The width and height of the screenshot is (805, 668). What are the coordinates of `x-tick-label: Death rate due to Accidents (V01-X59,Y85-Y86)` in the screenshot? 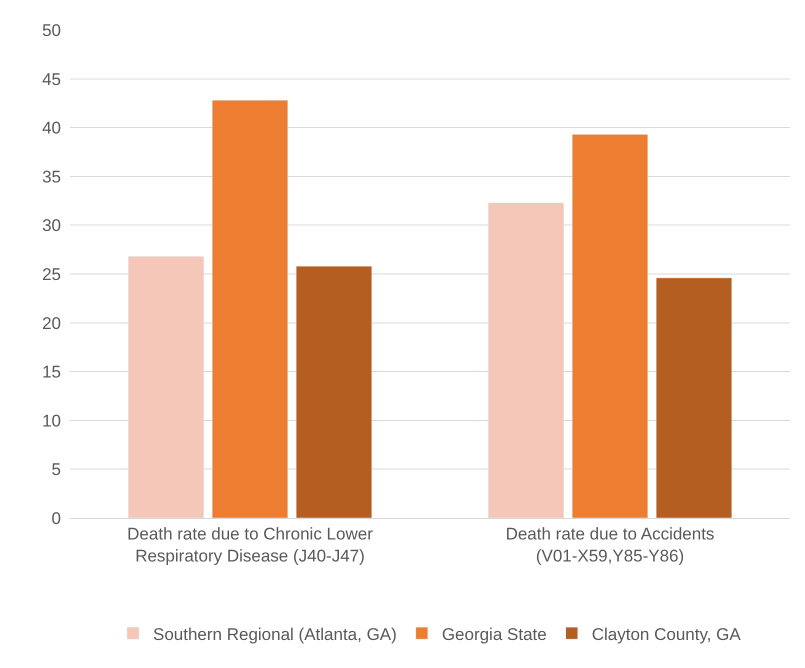 It's located at (610, 545).